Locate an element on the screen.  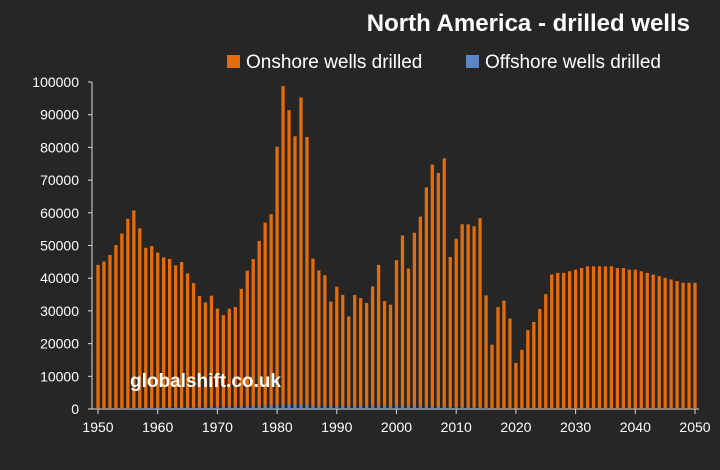
bar-onshore-2009 is located at coordinates (450, 332).